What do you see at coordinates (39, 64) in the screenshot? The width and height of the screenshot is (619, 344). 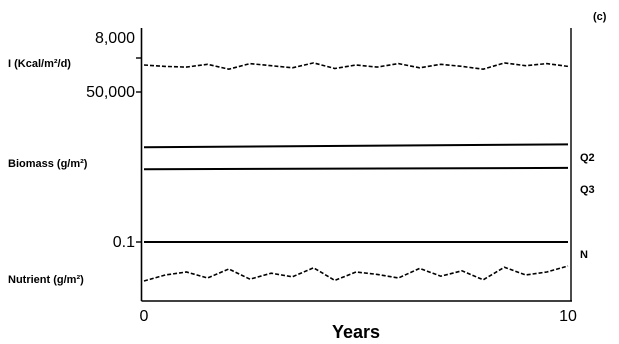 I see `ylabel-insolation: I (Kcal/m²/d)` at bounding box center [39, 64].